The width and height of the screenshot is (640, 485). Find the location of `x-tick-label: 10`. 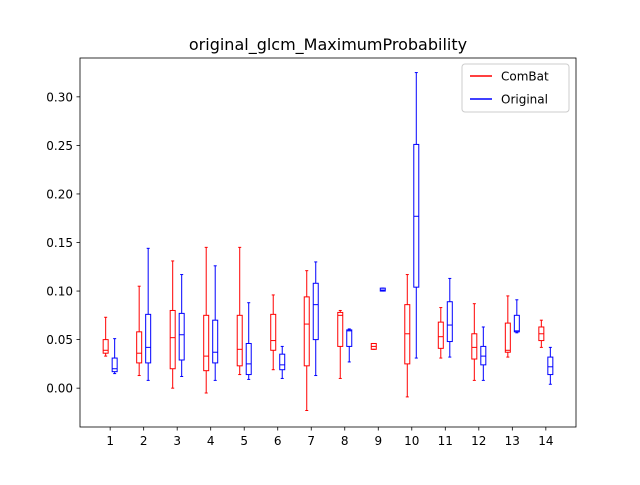

x-tick-label: 10 is located at coordinates (411, 441).